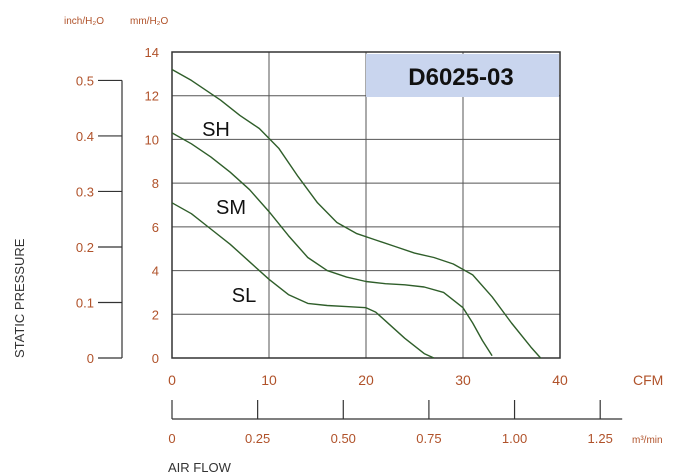 This screenshot has width=681, height=476. I want to click on series-label-sm: SM, so click(231, 208).